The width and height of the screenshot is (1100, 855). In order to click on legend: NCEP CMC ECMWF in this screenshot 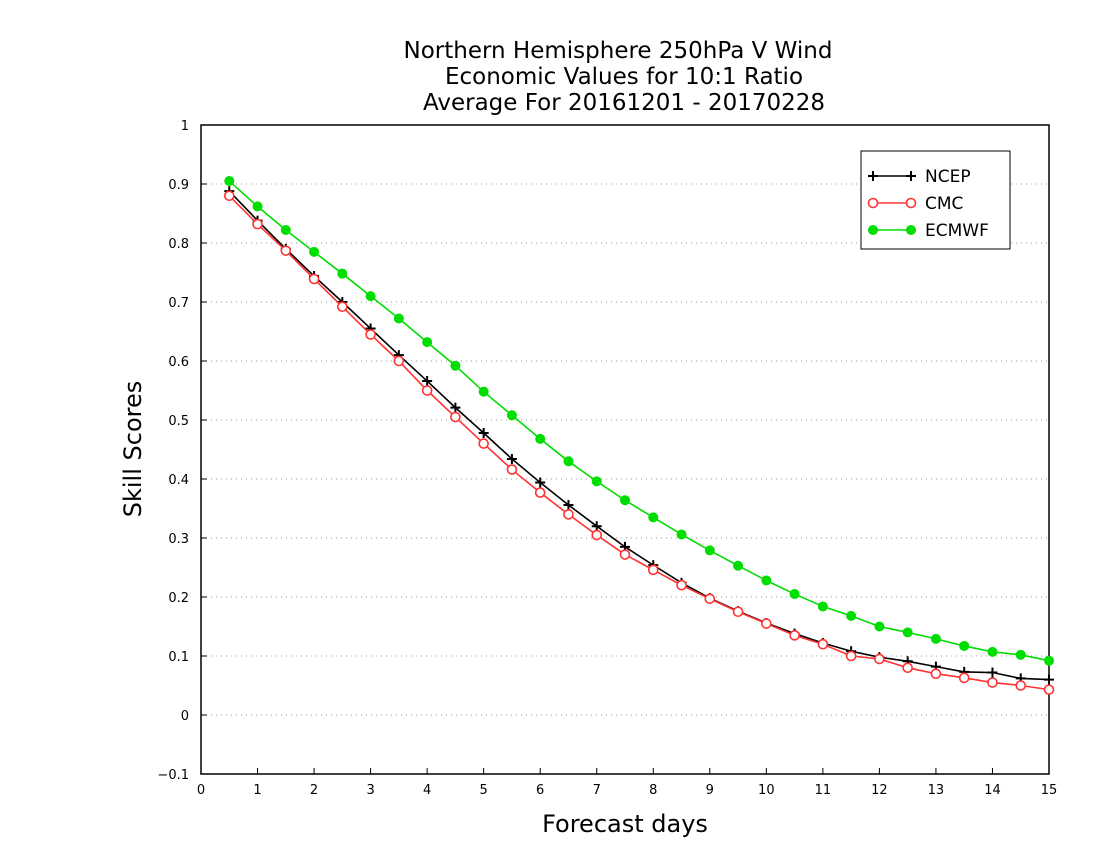, I will do `click(935, 200)`.